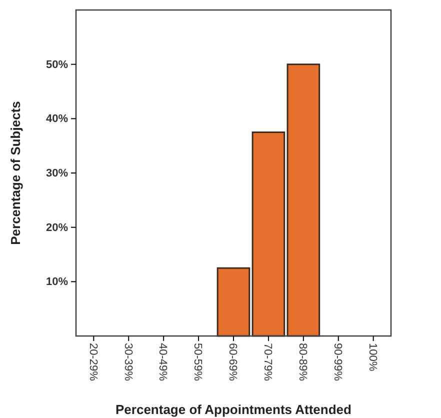  What do you see at coordinates (372, 357) in the screenshot?
I see `x-tick-label: 100%` at bounding box center [372, 357].